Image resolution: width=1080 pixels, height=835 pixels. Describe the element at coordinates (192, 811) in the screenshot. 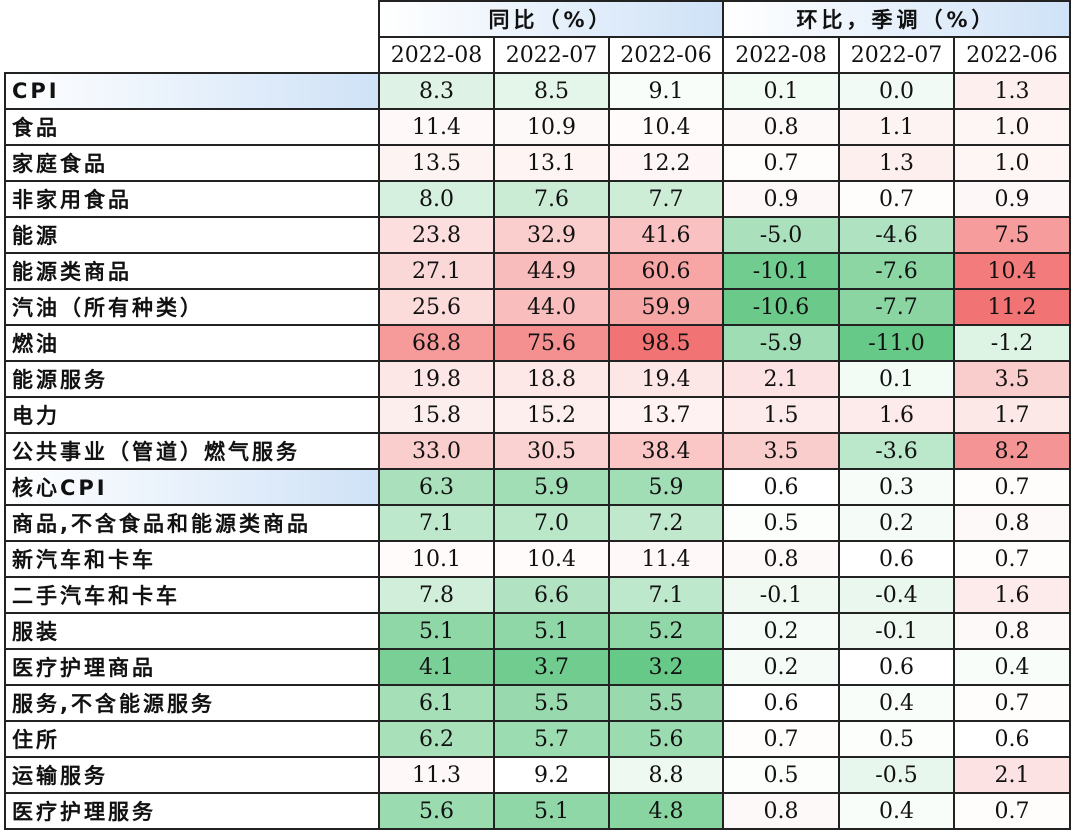

I see `row-label: 医疗护理服务` at that location.